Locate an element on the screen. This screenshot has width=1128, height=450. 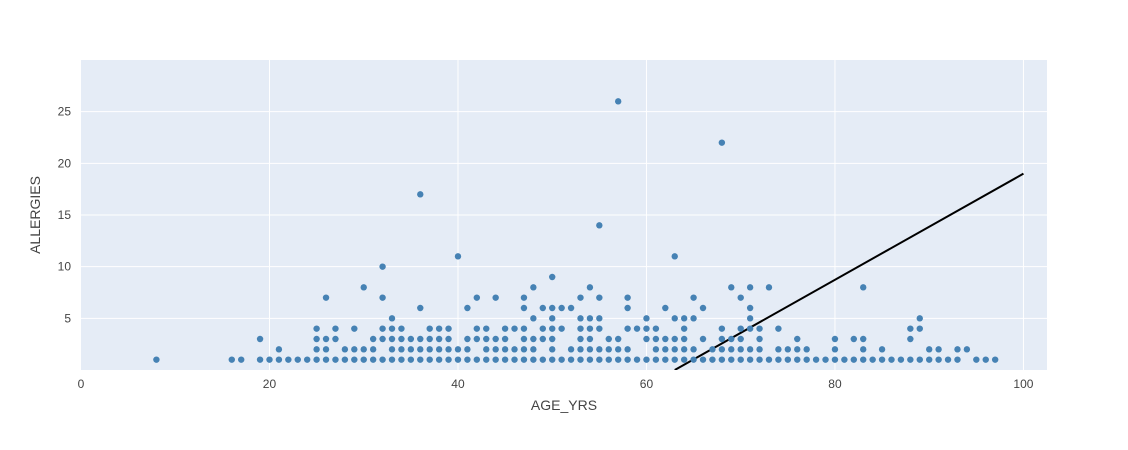
y-tick-label: 20 is located at coordinates (65, 163).